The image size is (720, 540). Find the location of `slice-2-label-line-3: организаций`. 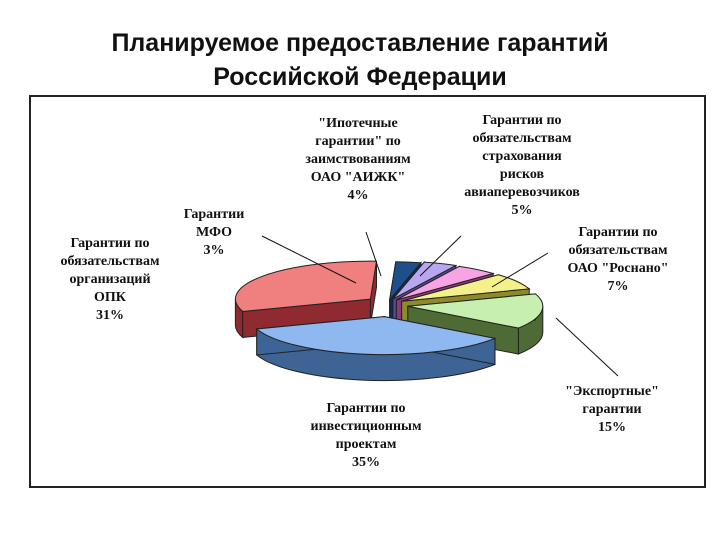

slice-2-label-line-3: организаций is located at coordinates (109, 279).